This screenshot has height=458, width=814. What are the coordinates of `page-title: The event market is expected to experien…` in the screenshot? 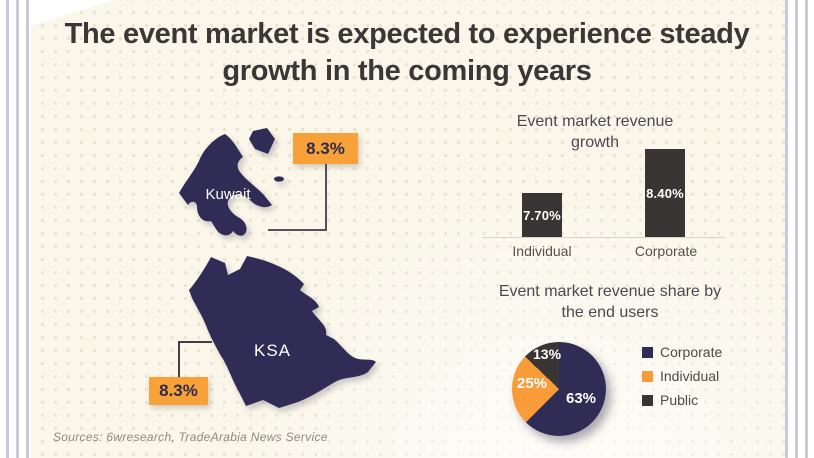 It's located at (407, 52).